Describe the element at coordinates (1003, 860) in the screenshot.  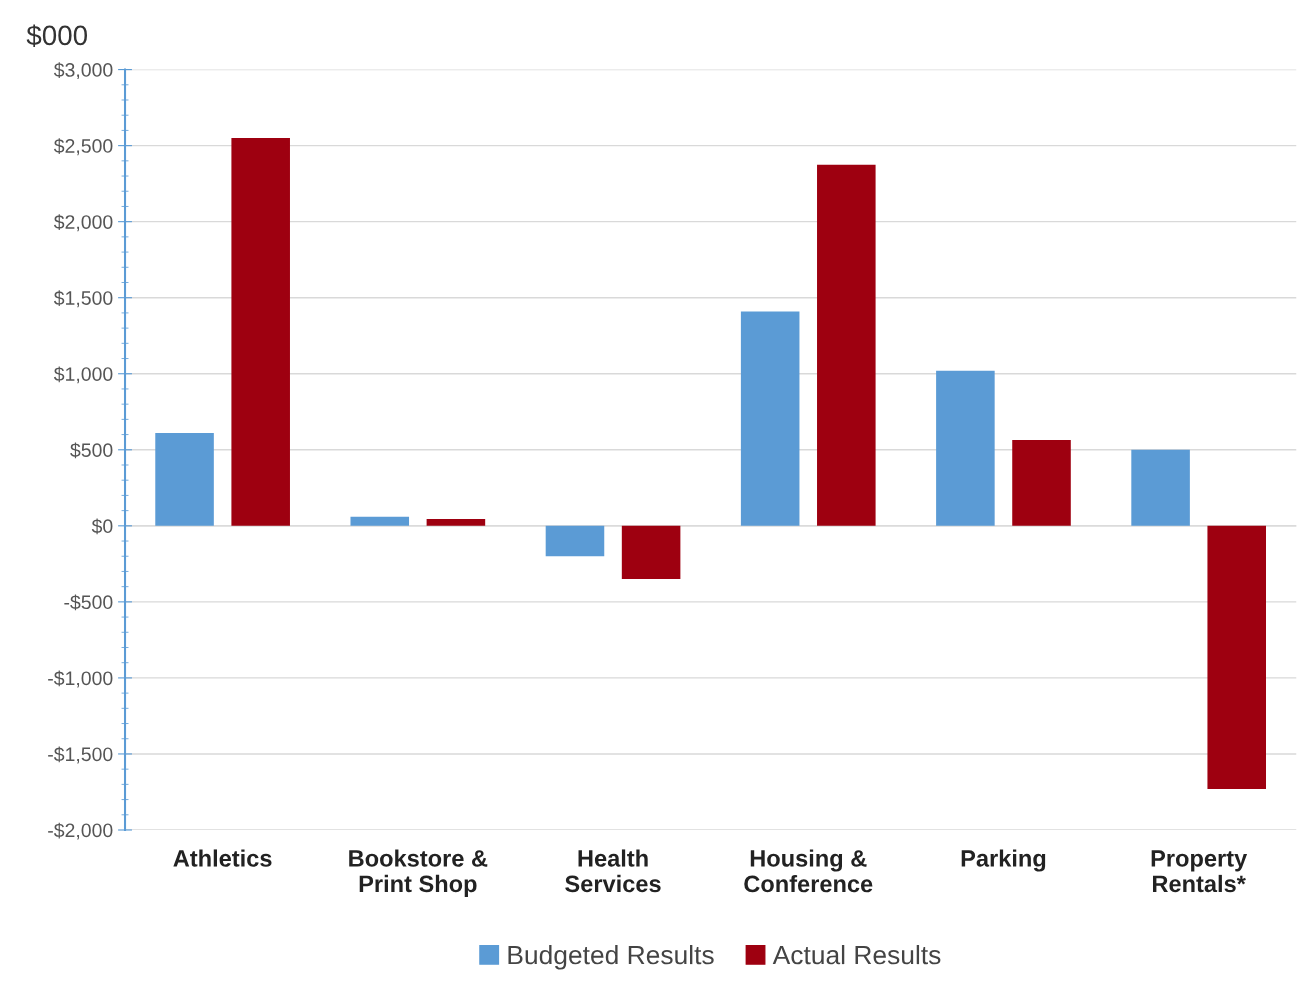
I see `x-tick-label: Parking` at that location.